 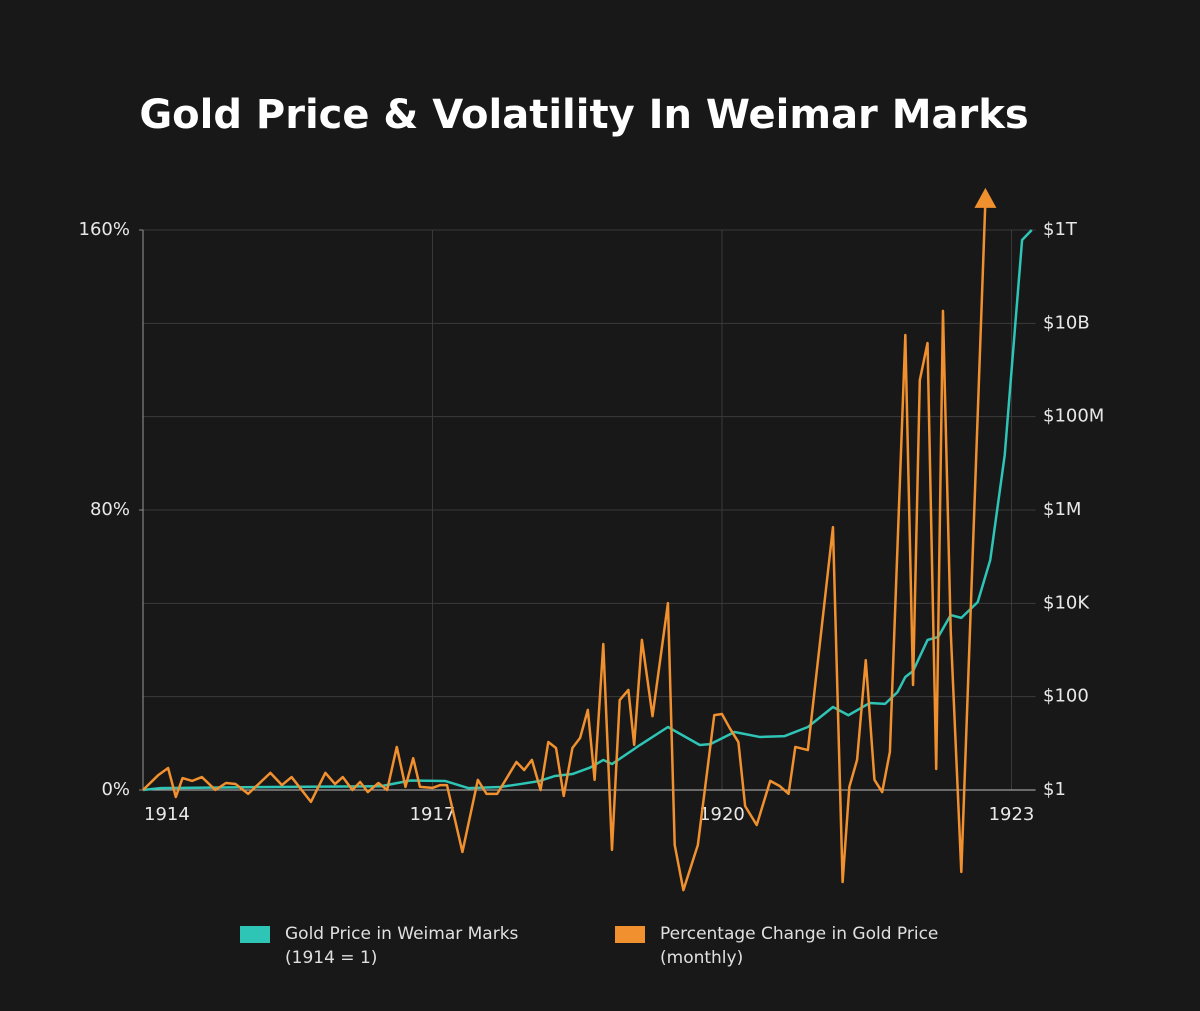 I want to click on legend-label: Gold Price in Weimar Marks (1914 = 1), so click(x=402, y=946).